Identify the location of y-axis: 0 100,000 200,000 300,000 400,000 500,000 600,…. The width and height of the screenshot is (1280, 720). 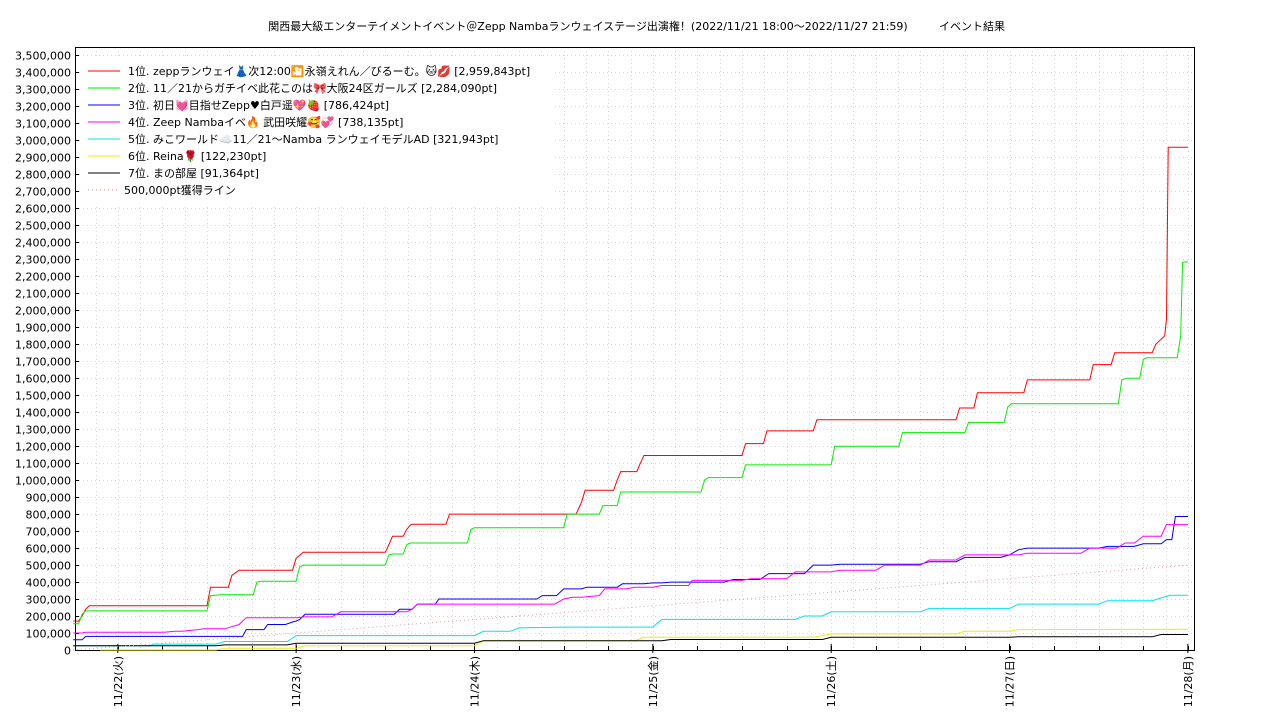
(47, 354).